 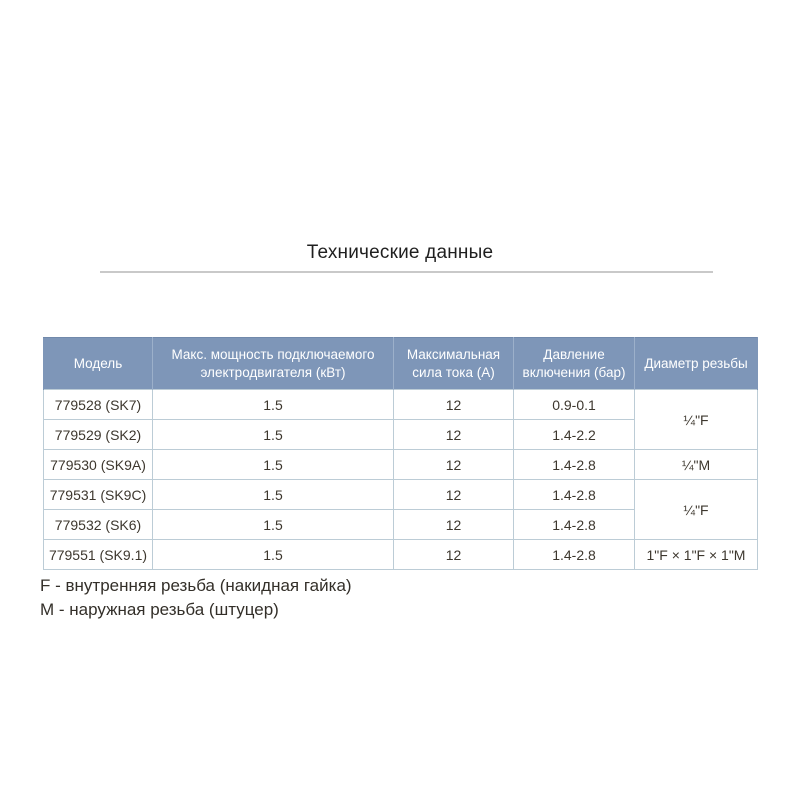 I want to click on table-row: 779532 (SK6) 1.5 12 1.4-2.8, so click(x=400, y=524).